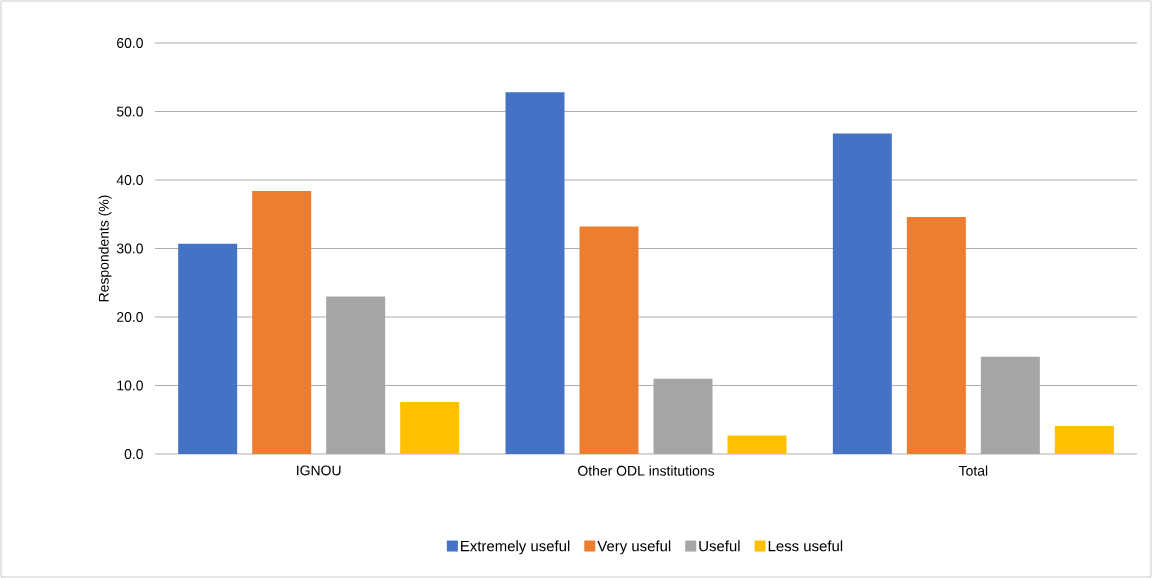 The image size is (1152, 578). Describe the element at coordinates (319, 470) in the screenshot. I see `x-tick-label: IGNOU` at that location.